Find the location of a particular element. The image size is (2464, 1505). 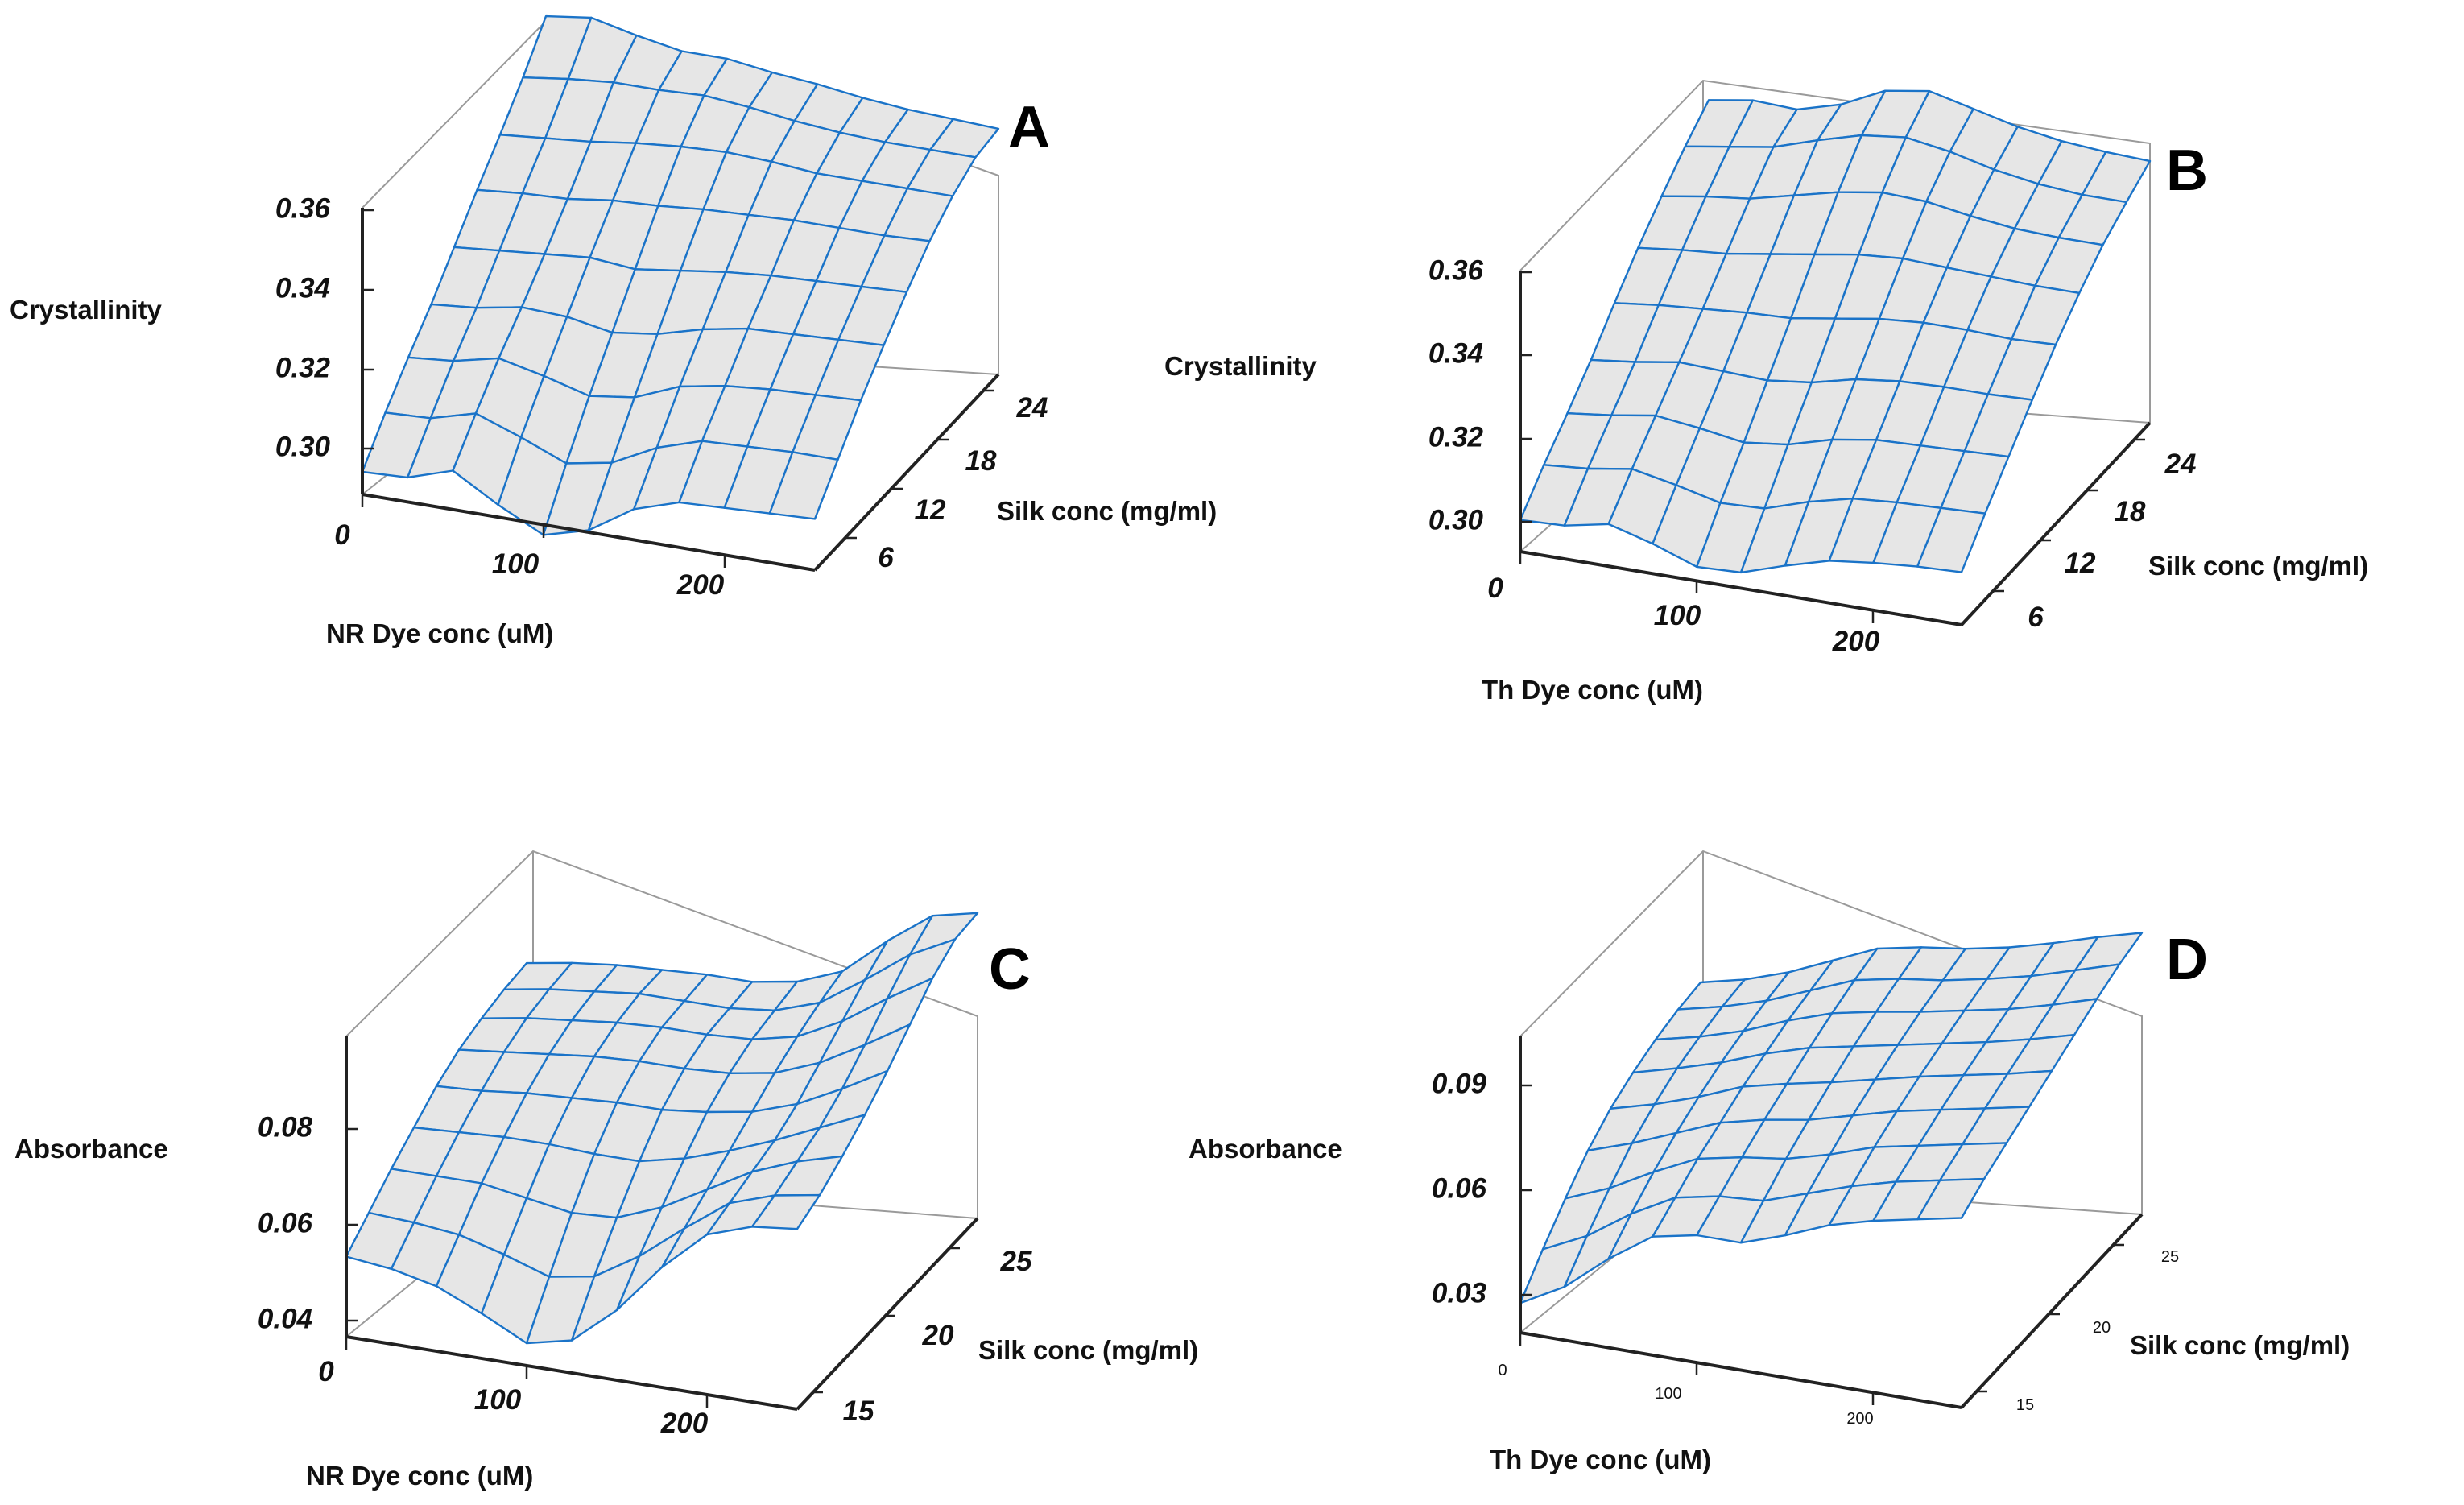

panel-label: D is located at coordinates (2187, 960).